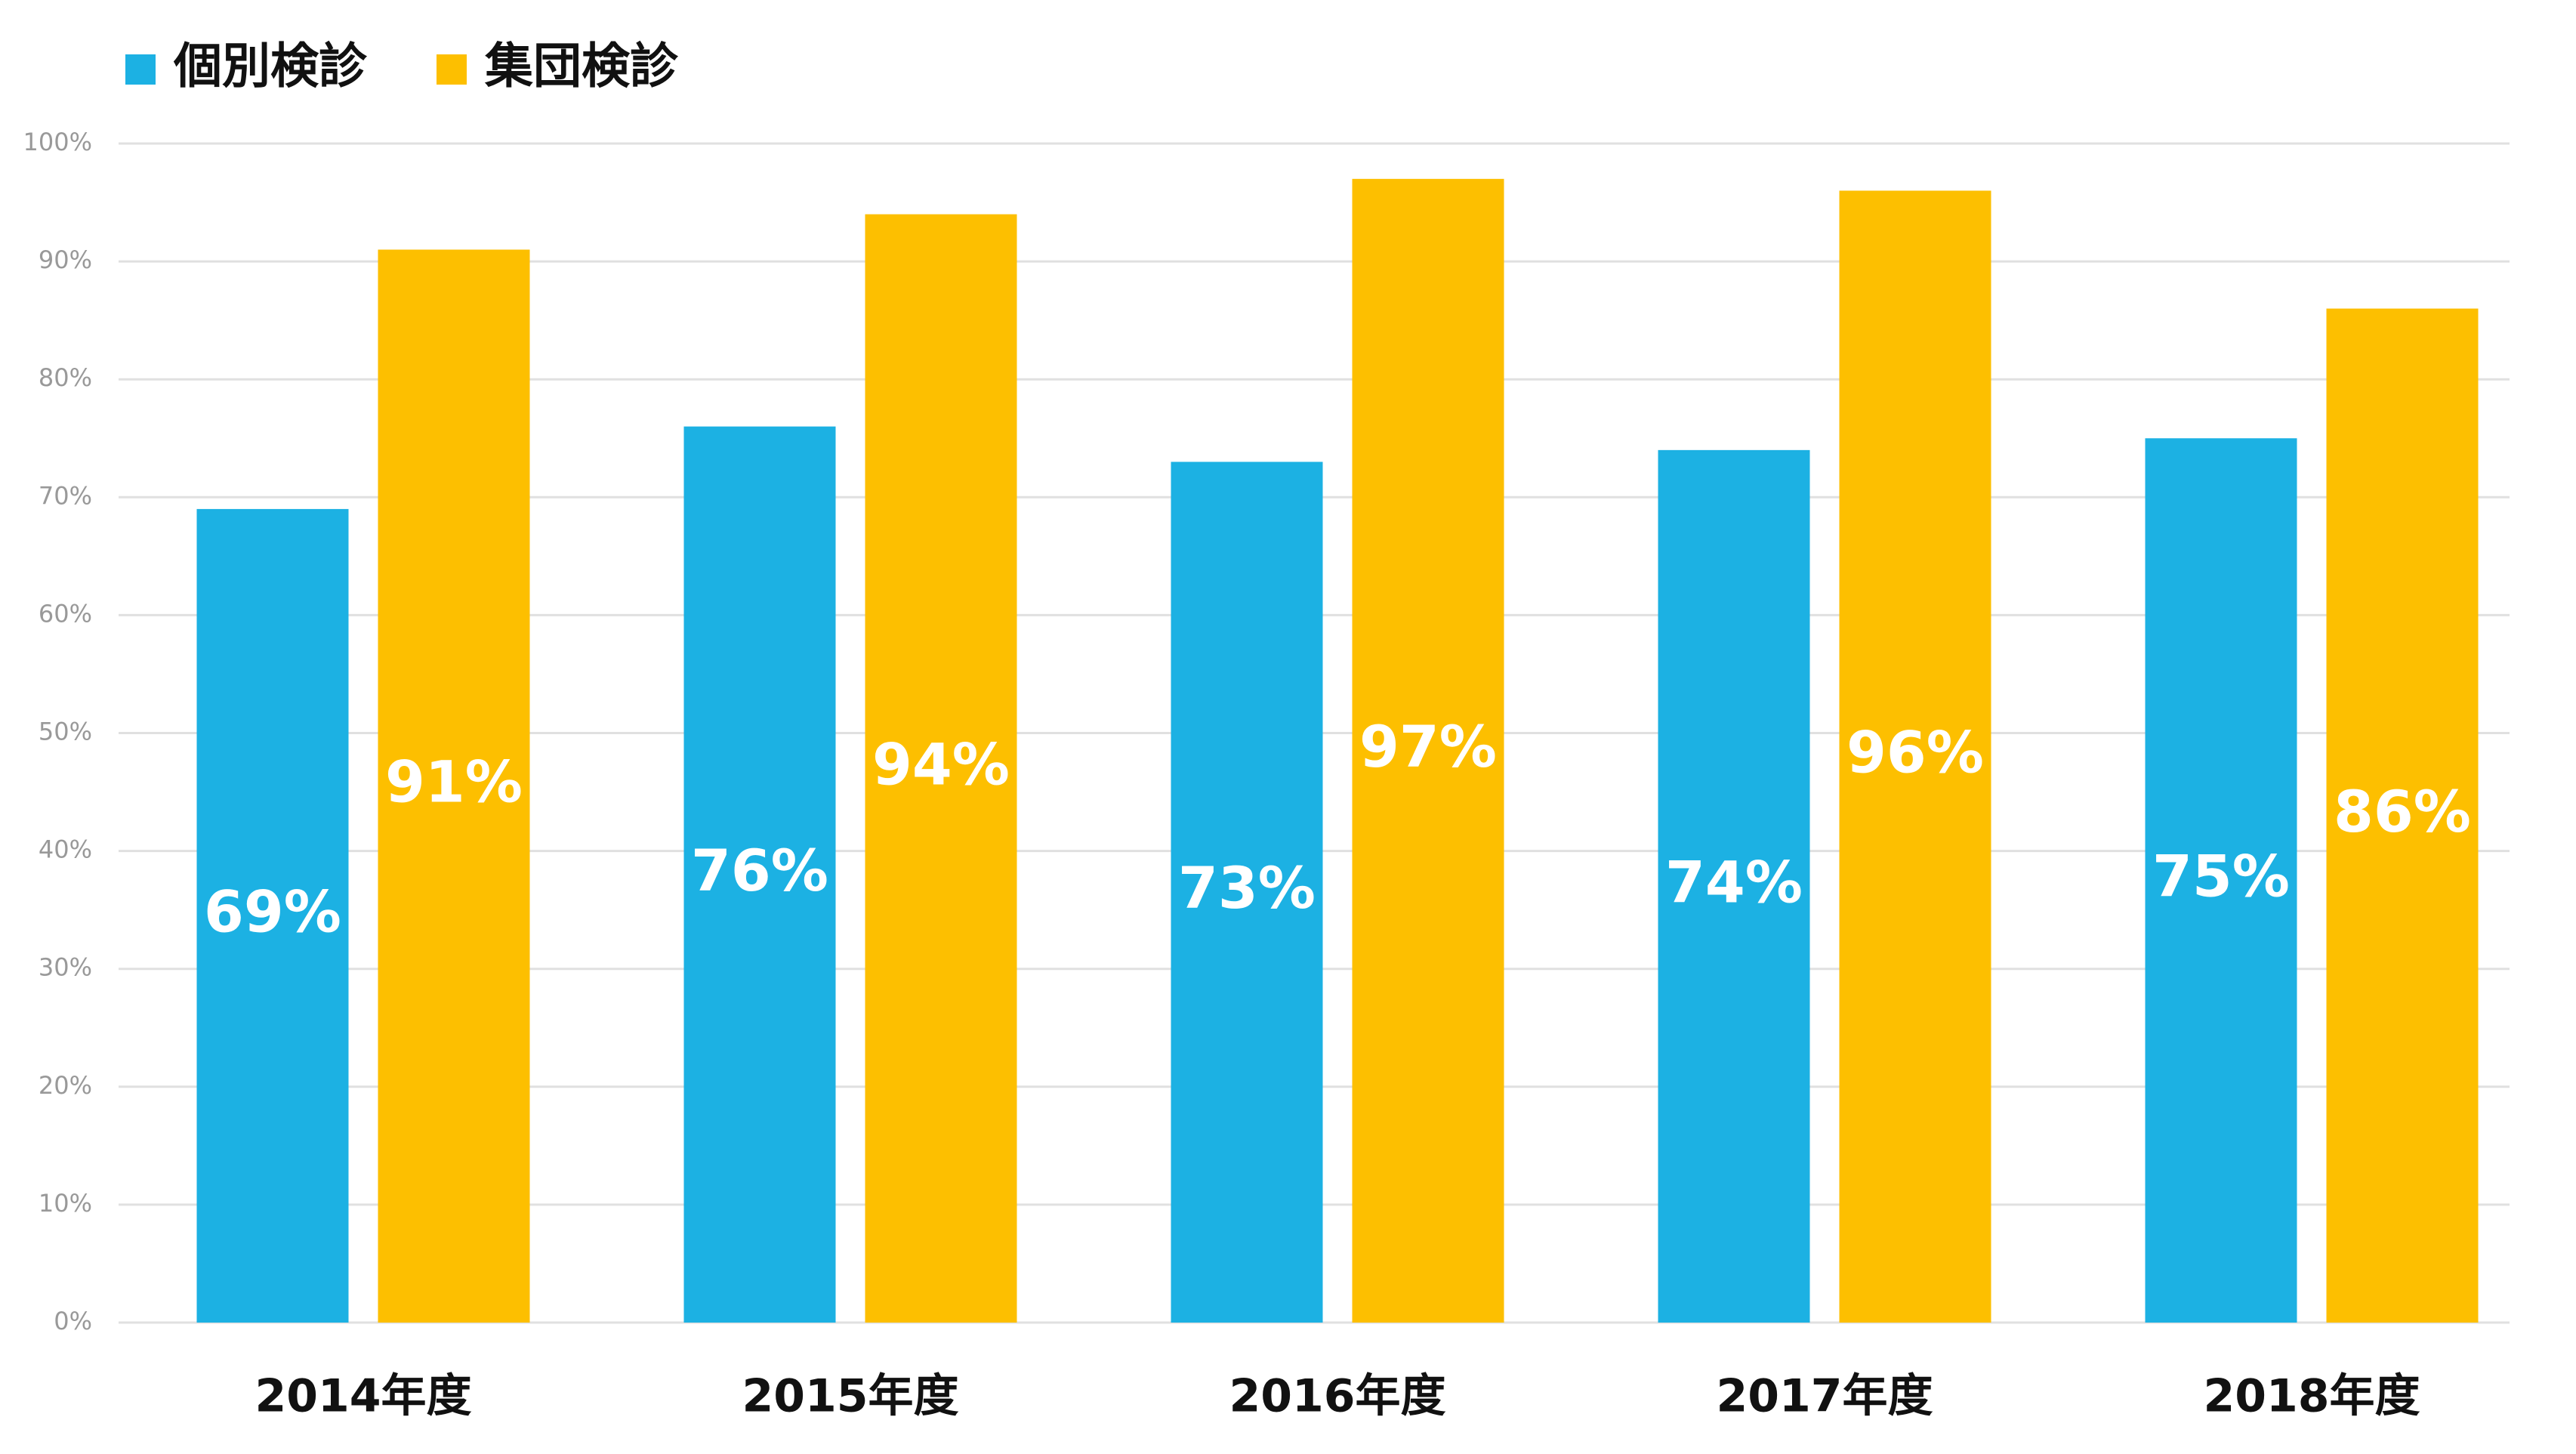 This screenshot has width=2576, height=1454. What do you see at coordinates (1428, 746) in the screenshot?
I see `value-label: 97%` at bounding box center [1428, 746].